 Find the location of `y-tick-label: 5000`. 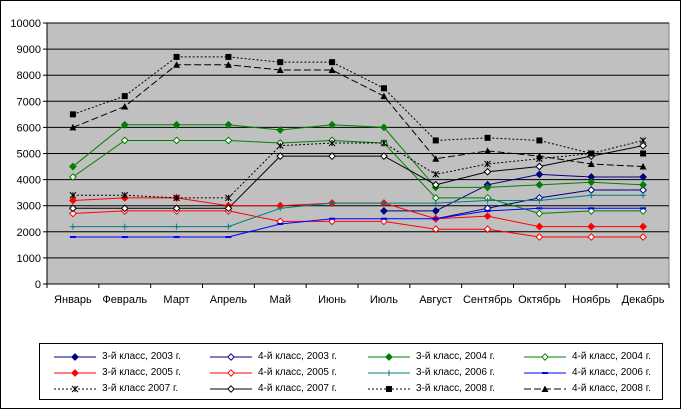

y-tick-label: 5000 is located at coordinates (29, 155).